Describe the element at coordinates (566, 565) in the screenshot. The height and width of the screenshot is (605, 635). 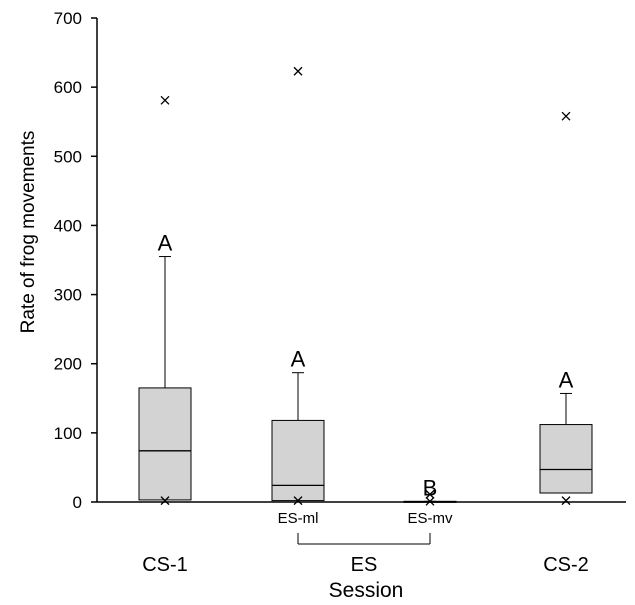
I see `category-label-cs-2: CS-2` at that location.